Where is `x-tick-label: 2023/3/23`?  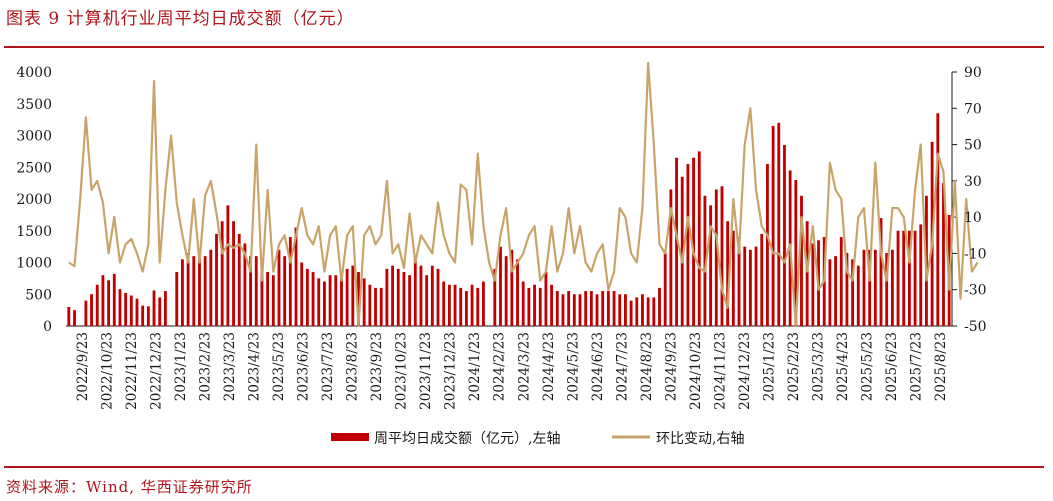 x-tick-label: 2023/3/23 is located at coordinates (230, 366).